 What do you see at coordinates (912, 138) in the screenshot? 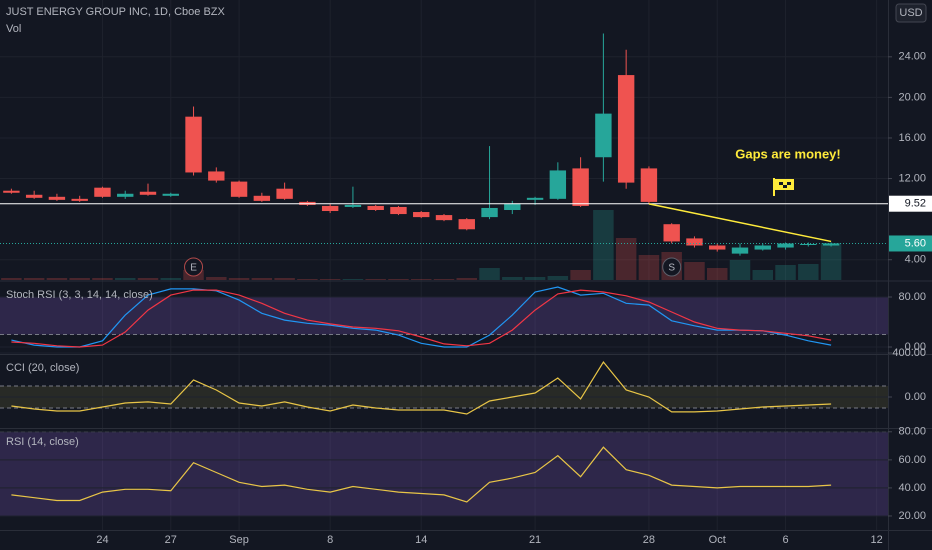
I see `y-tick-label: 16.00` at bounding box center [912, 138].